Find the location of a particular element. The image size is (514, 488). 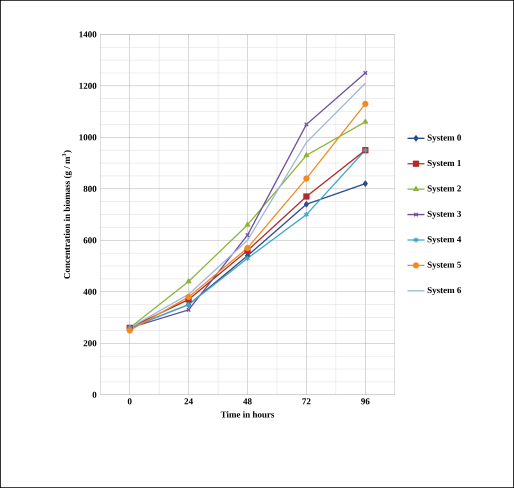

y-tick-label: 1400 is located at coordinates (87, 34).